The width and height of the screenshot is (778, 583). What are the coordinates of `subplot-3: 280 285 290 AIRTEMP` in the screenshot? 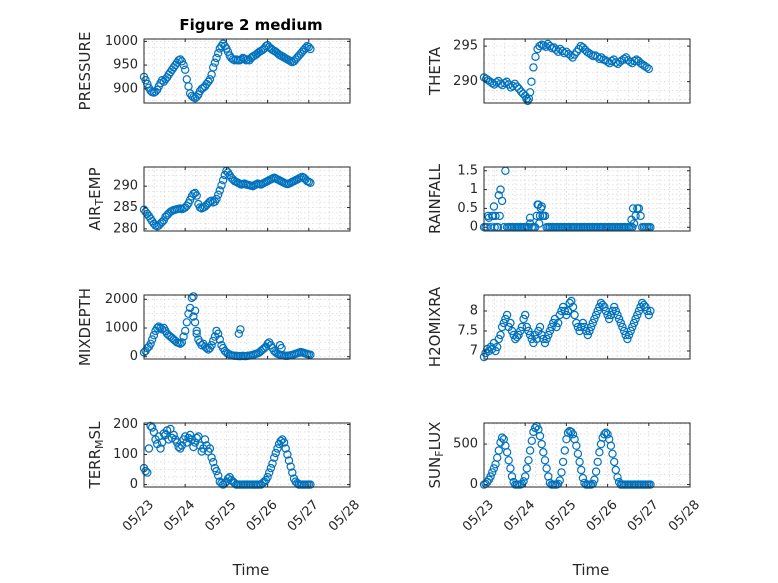 It's located at (218, 201).